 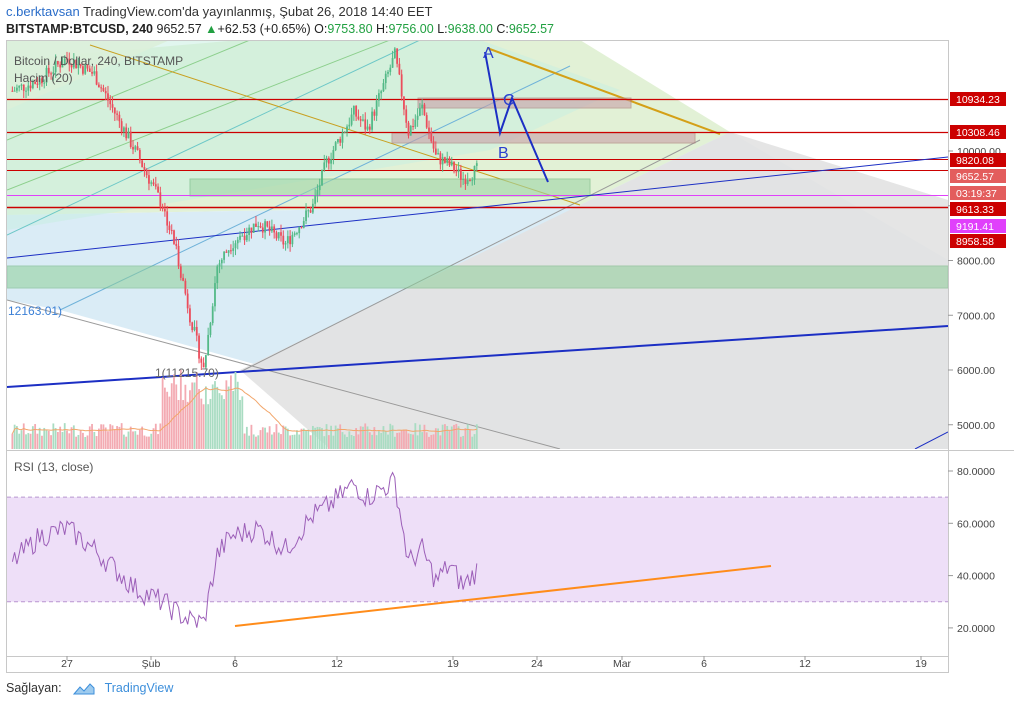 What do you see at coordinates (350, 29) in the screenshot?
I see `open-value: 9753.80` at bounding box center [350, 29].